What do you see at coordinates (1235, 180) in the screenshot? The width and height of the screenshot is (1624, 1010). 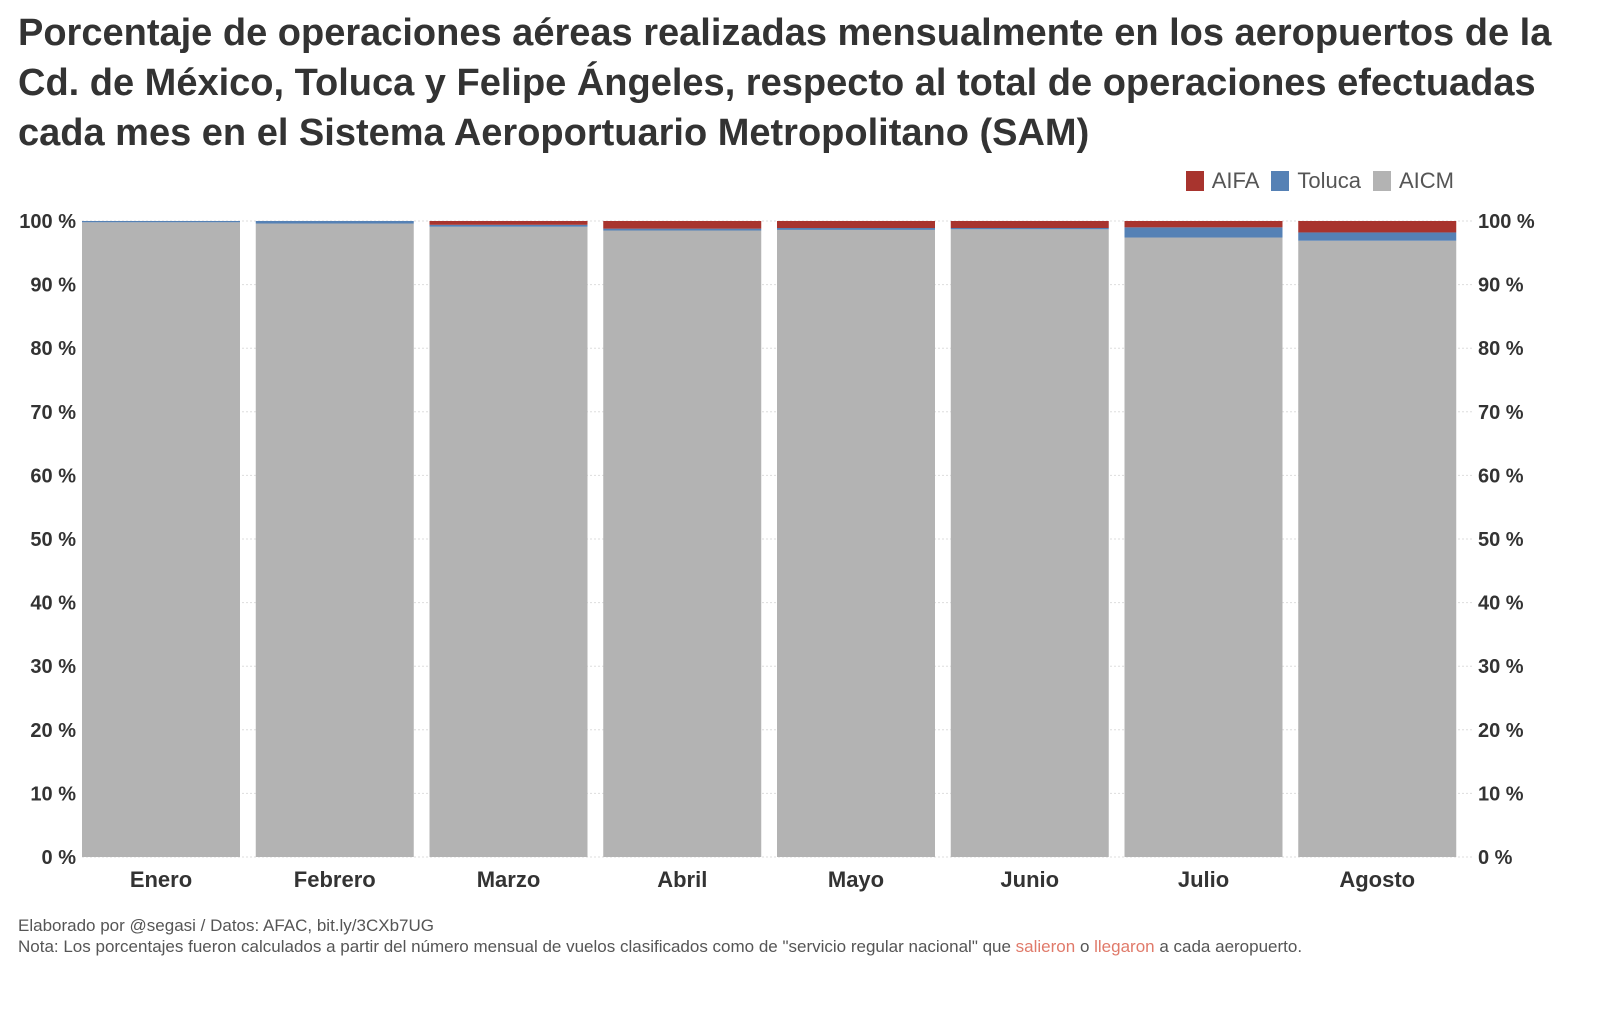 I see `legend-label: AIFA` at bounding box center [1235, 180].